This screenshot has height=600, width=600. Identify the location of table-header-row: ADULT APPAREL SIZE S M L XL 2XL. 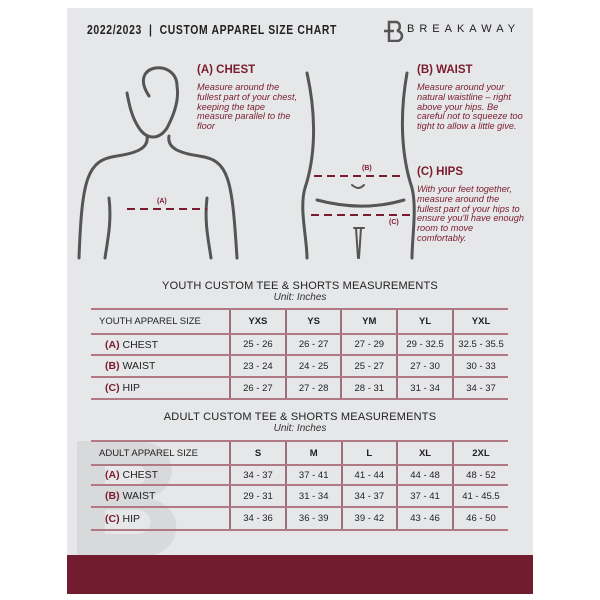
(299, 453).